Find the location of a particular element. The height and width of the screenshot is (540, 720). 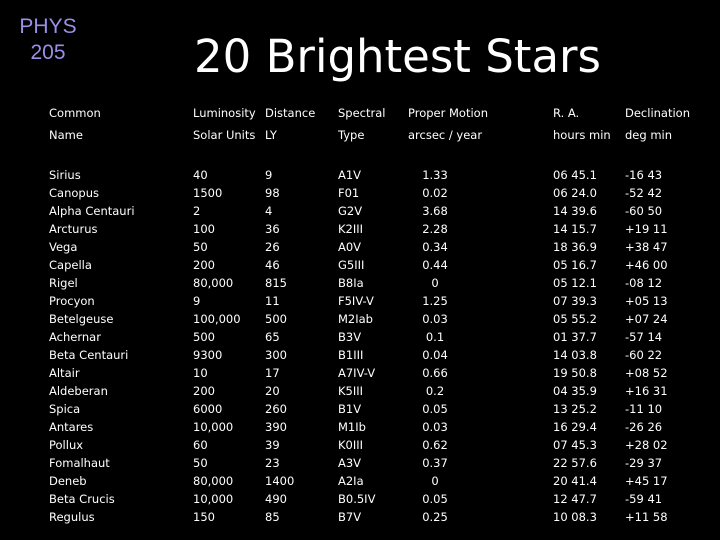

cell-declination: -60 22 is located at coordinates (644, 355).